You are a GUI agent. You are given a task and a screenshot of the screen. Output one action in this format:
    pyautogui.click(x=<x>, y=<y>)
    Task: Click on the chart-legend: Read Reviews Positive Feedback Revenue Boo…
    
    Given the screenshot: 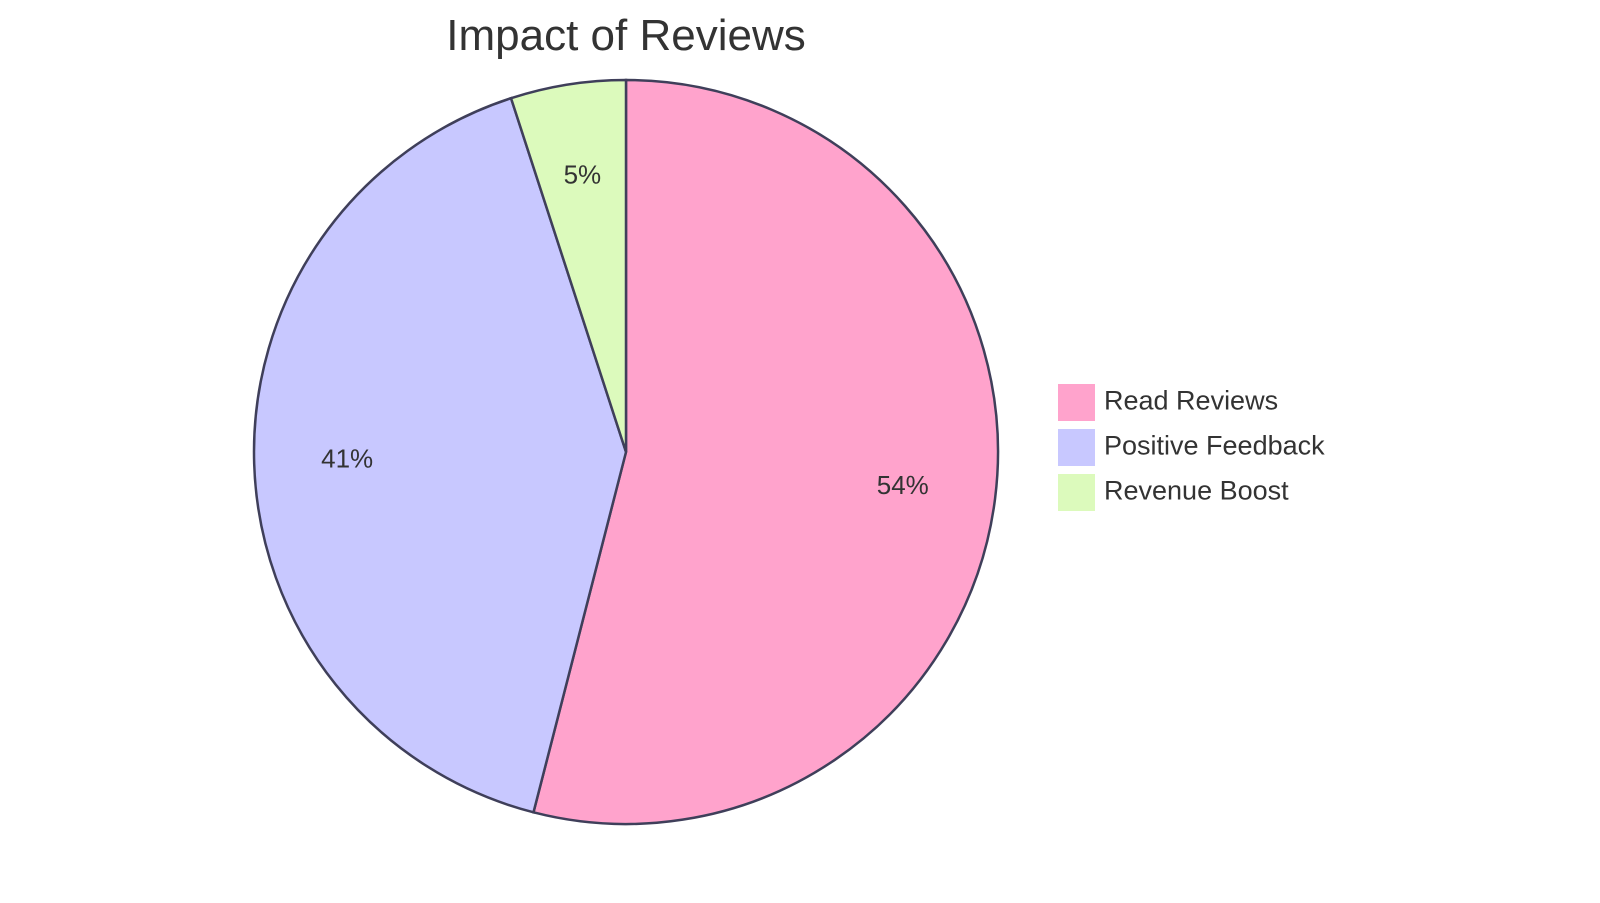 What is the action you would take?
    pyautogui.click(x=1191, y=447)
    